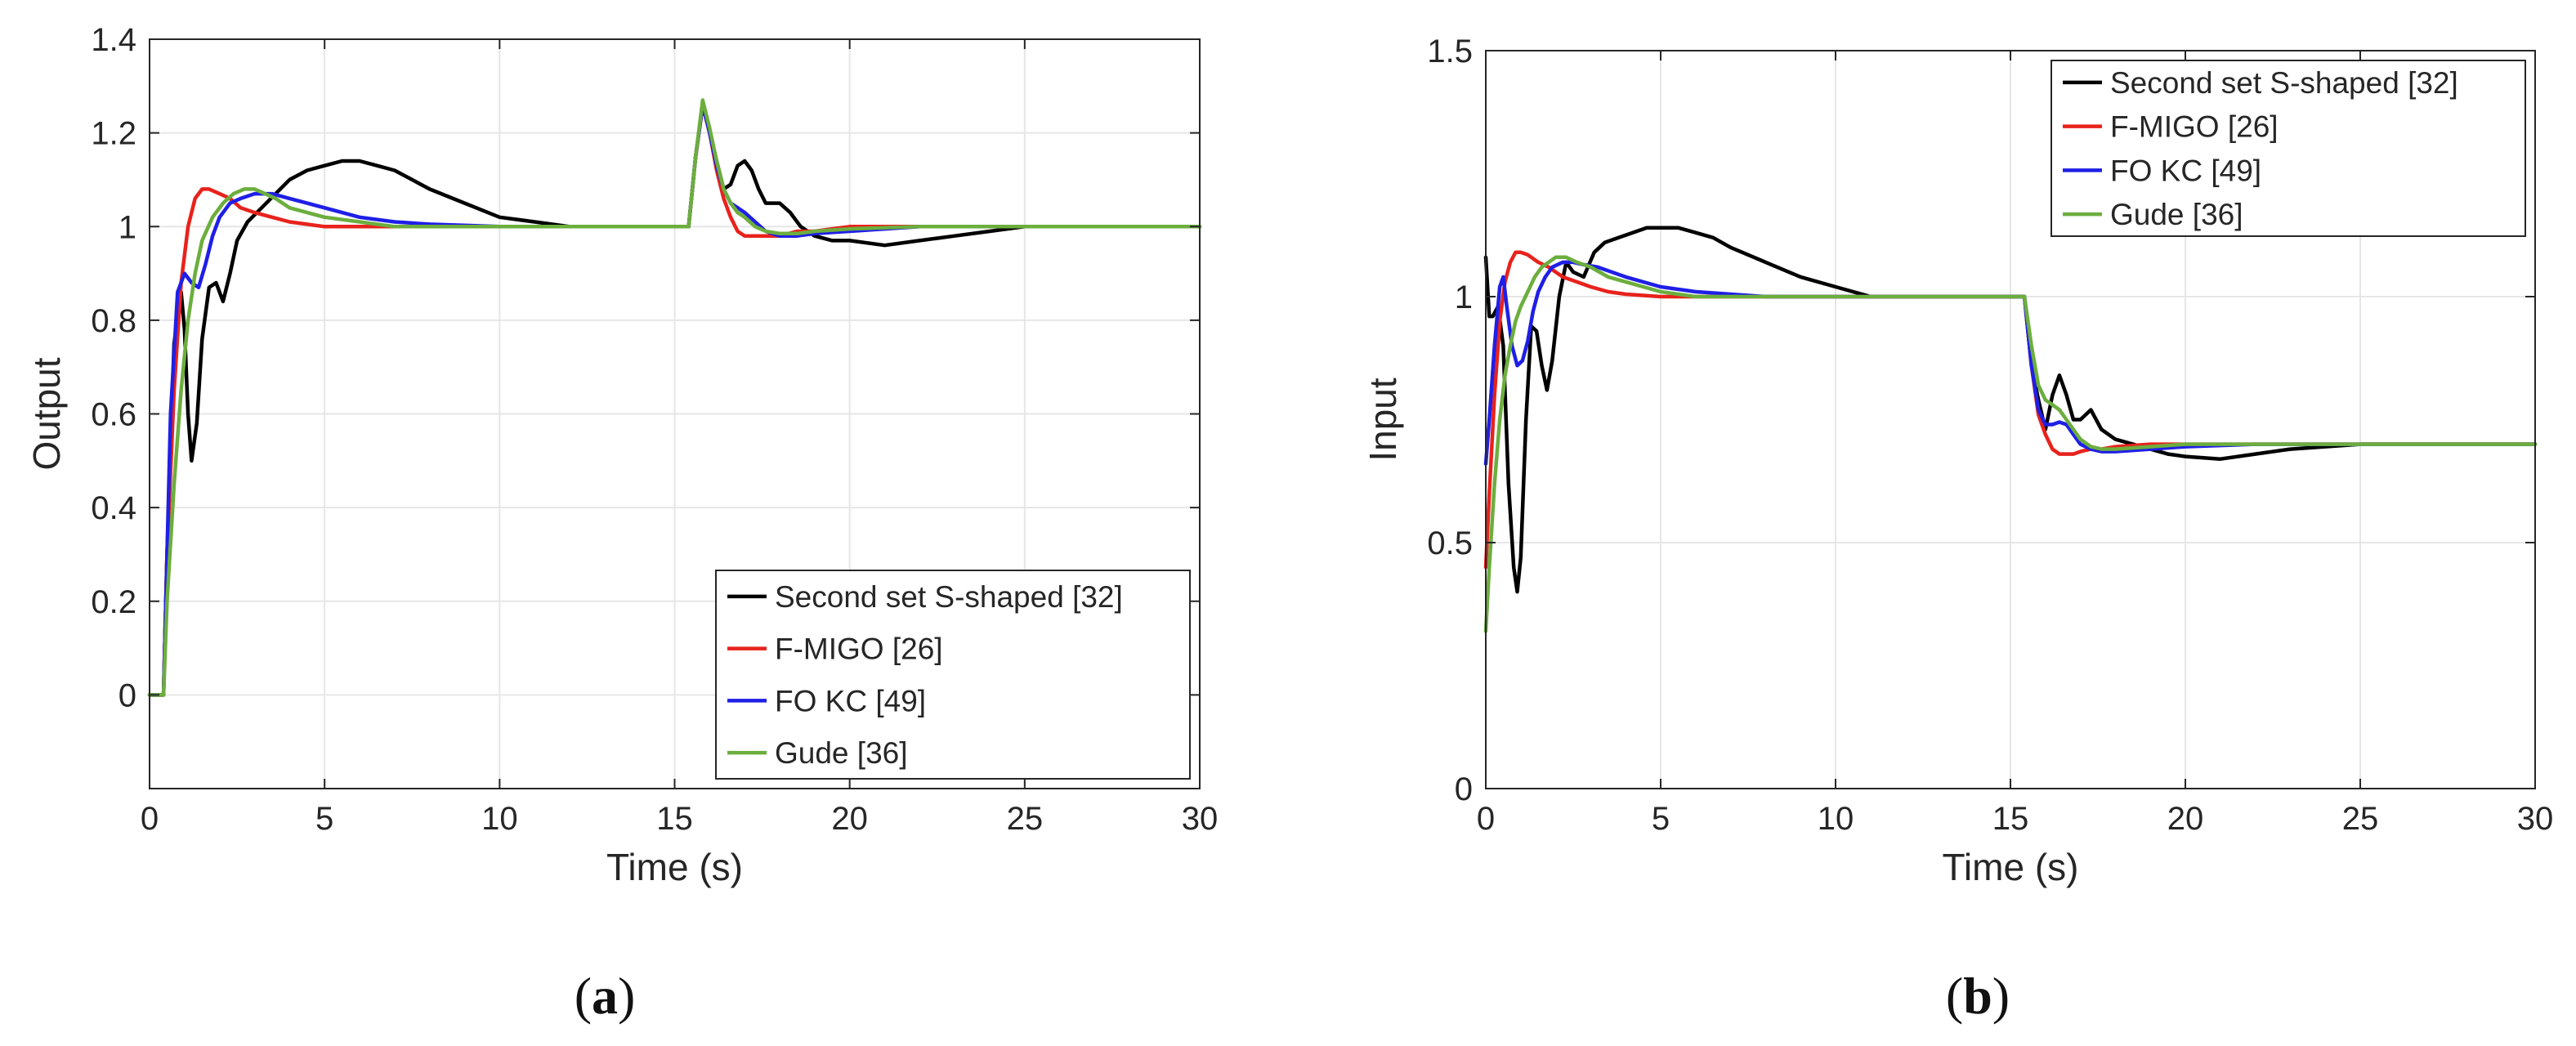 This screenshot has height=1046, width=2576. What do you see at coordinates (113, 40) in the screenshot?
I see `y-tick-label: 1.4` at bounding box center [113, 40].